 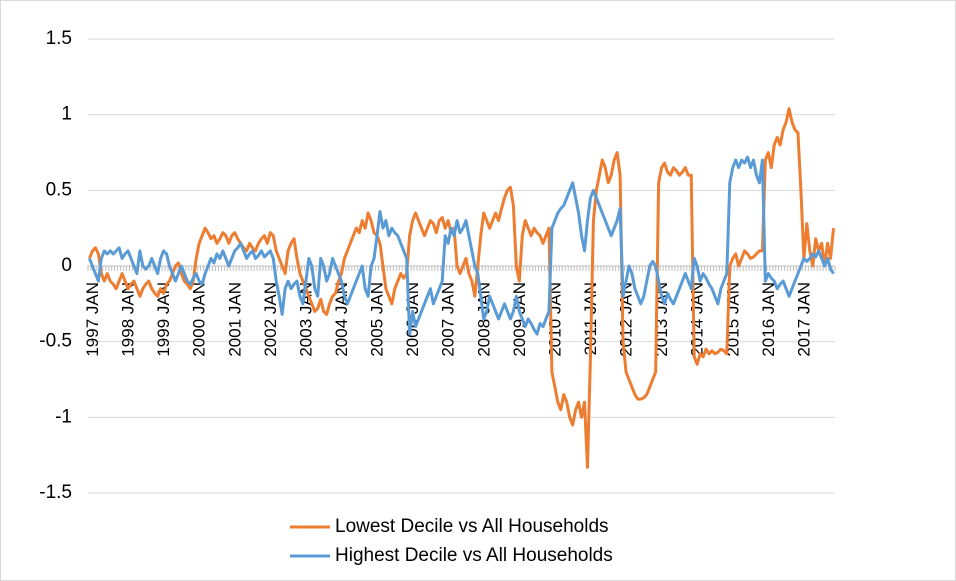 What do you see at coordinates (55, 341) in the screenshot?
I see `y-tick-label: -0.5` at bounding box center [55, 341].